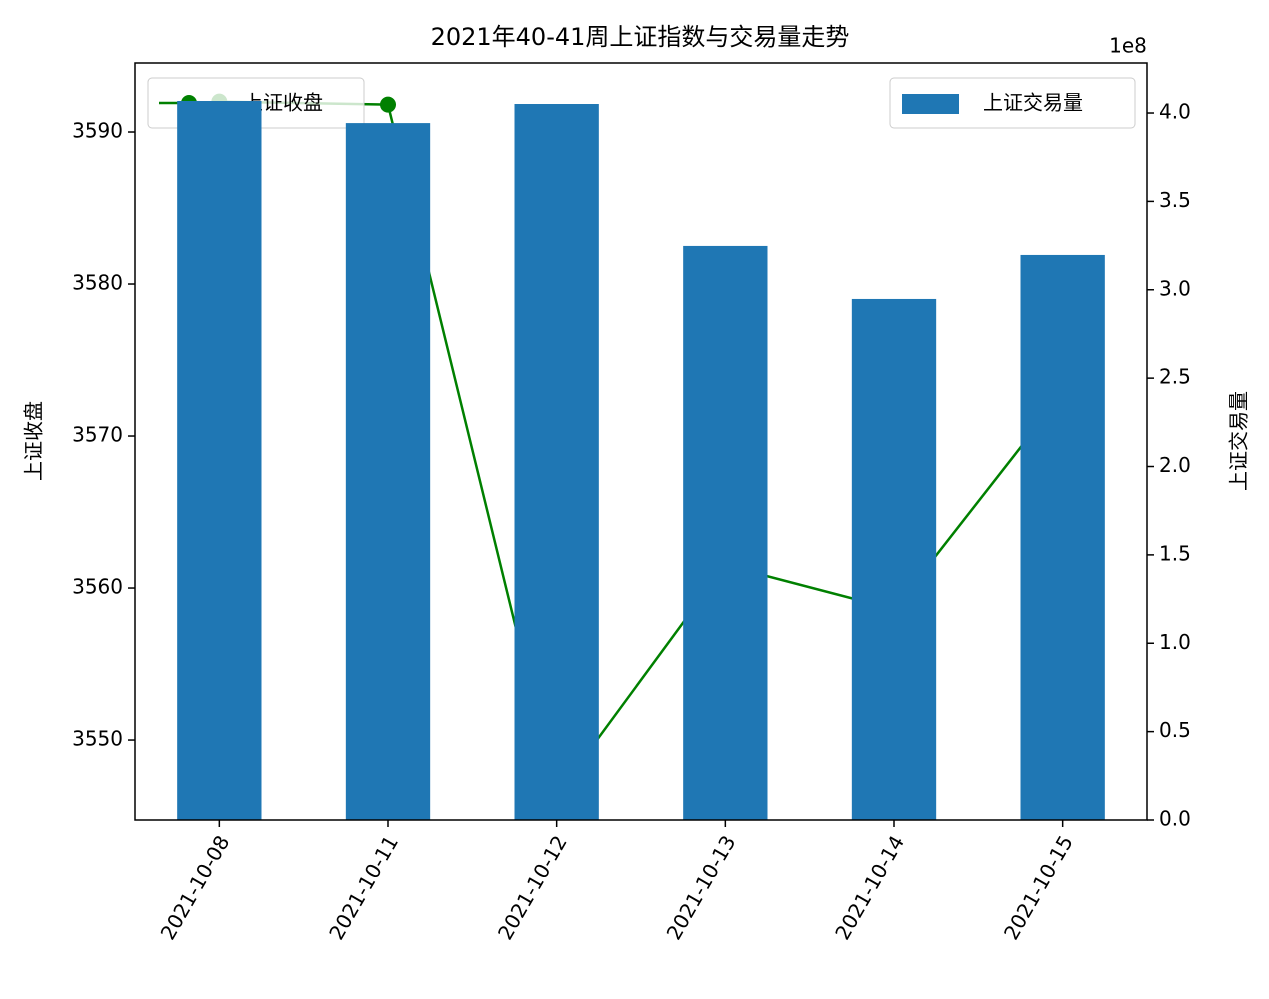 The width and height of the screenshot is (1269, 999). What do you see at coordinates (97, 131) in the screenshot?
I see `y-tick-label: 3590` at bounding box center [97, 131].